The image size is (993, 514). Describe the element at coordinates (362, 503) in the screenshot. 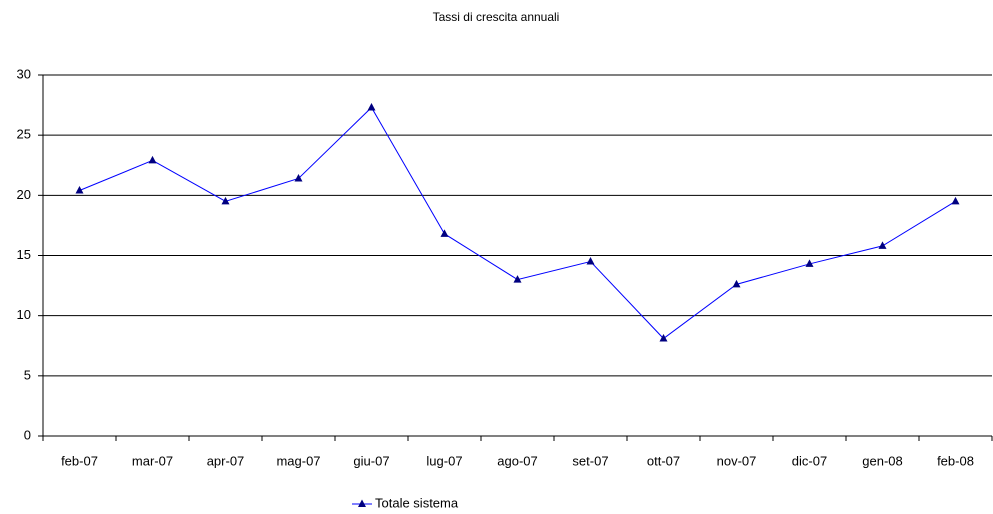

I see `legend-marker` at that location.